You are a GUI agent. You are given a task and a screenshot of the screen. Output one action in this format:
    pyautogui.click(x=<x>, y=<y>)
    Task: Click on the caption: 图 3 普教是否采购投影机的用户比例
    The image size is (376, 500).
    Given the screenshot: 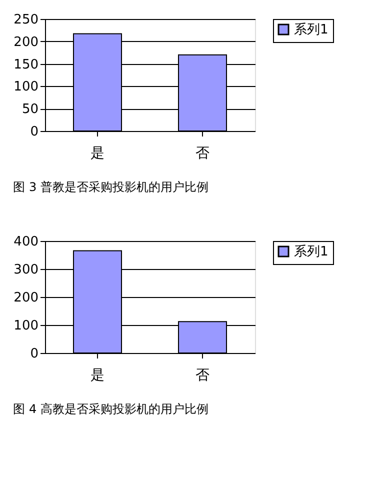 What is the action you would take?
    pyautogui.click(x=110, y=187)
    